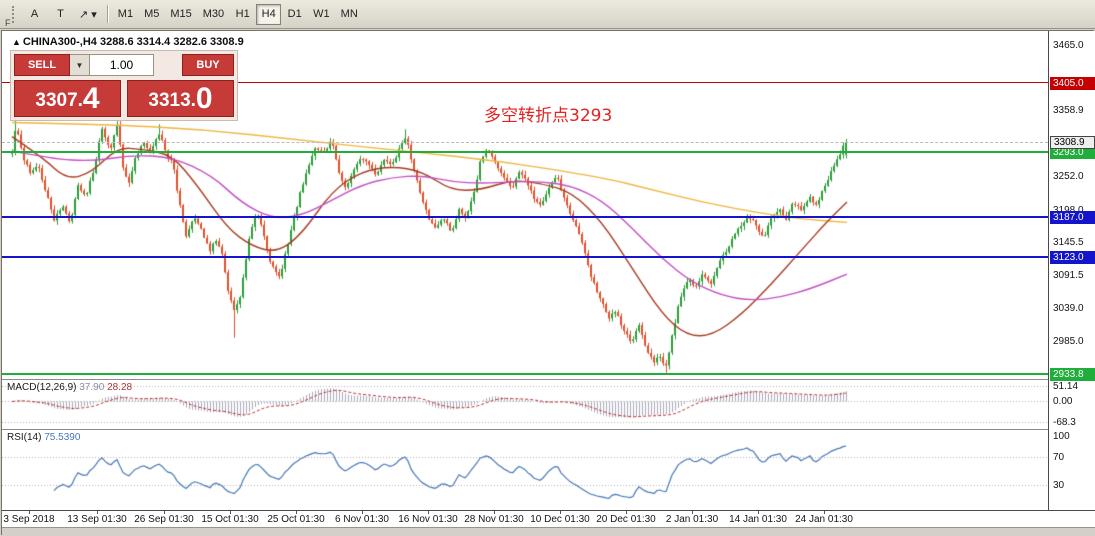 This screenshot has width=1095, height=536. I want to click on macd-axis-label: 0.00, so click(1063, 402).